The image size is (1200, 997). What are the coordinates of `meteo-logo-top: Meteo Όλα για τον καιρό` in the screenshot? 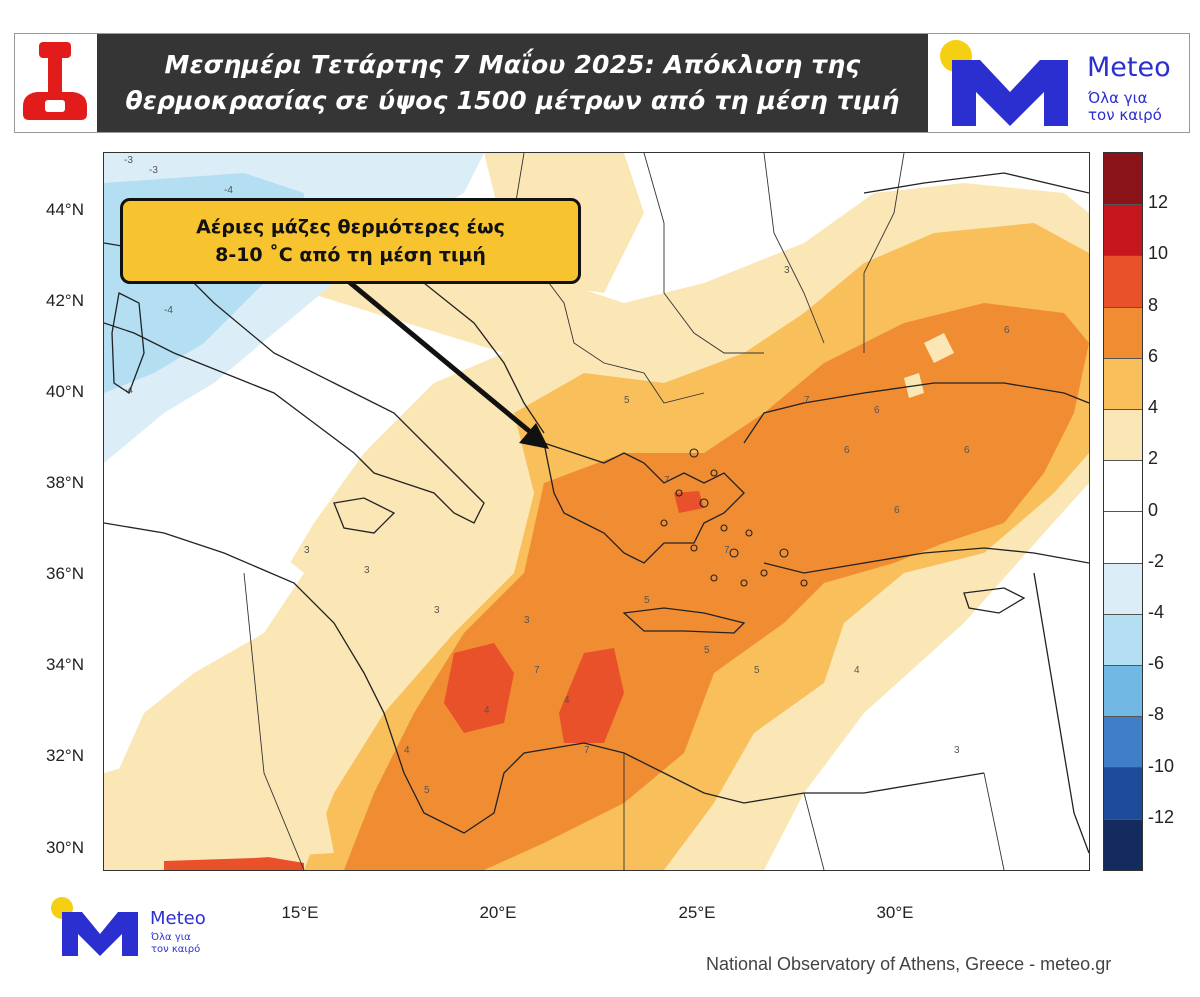 It's located at (1060, 83).